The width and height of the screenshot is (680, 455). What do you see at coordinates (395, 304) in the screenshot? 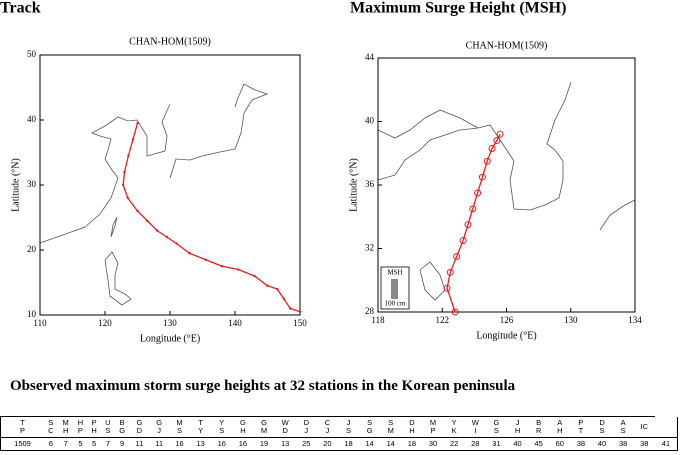
I see `legend-scale: 100 cm` at bounding box center [395, 304].